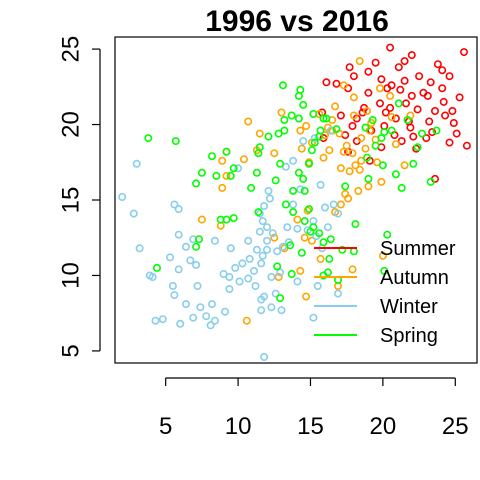 The height and width of the screenshot is (480, 480). What do you see at coordinates (455, 426) in the screenshot?
I see `x-tick-label-25: 25` at bounding box center [455, 426].